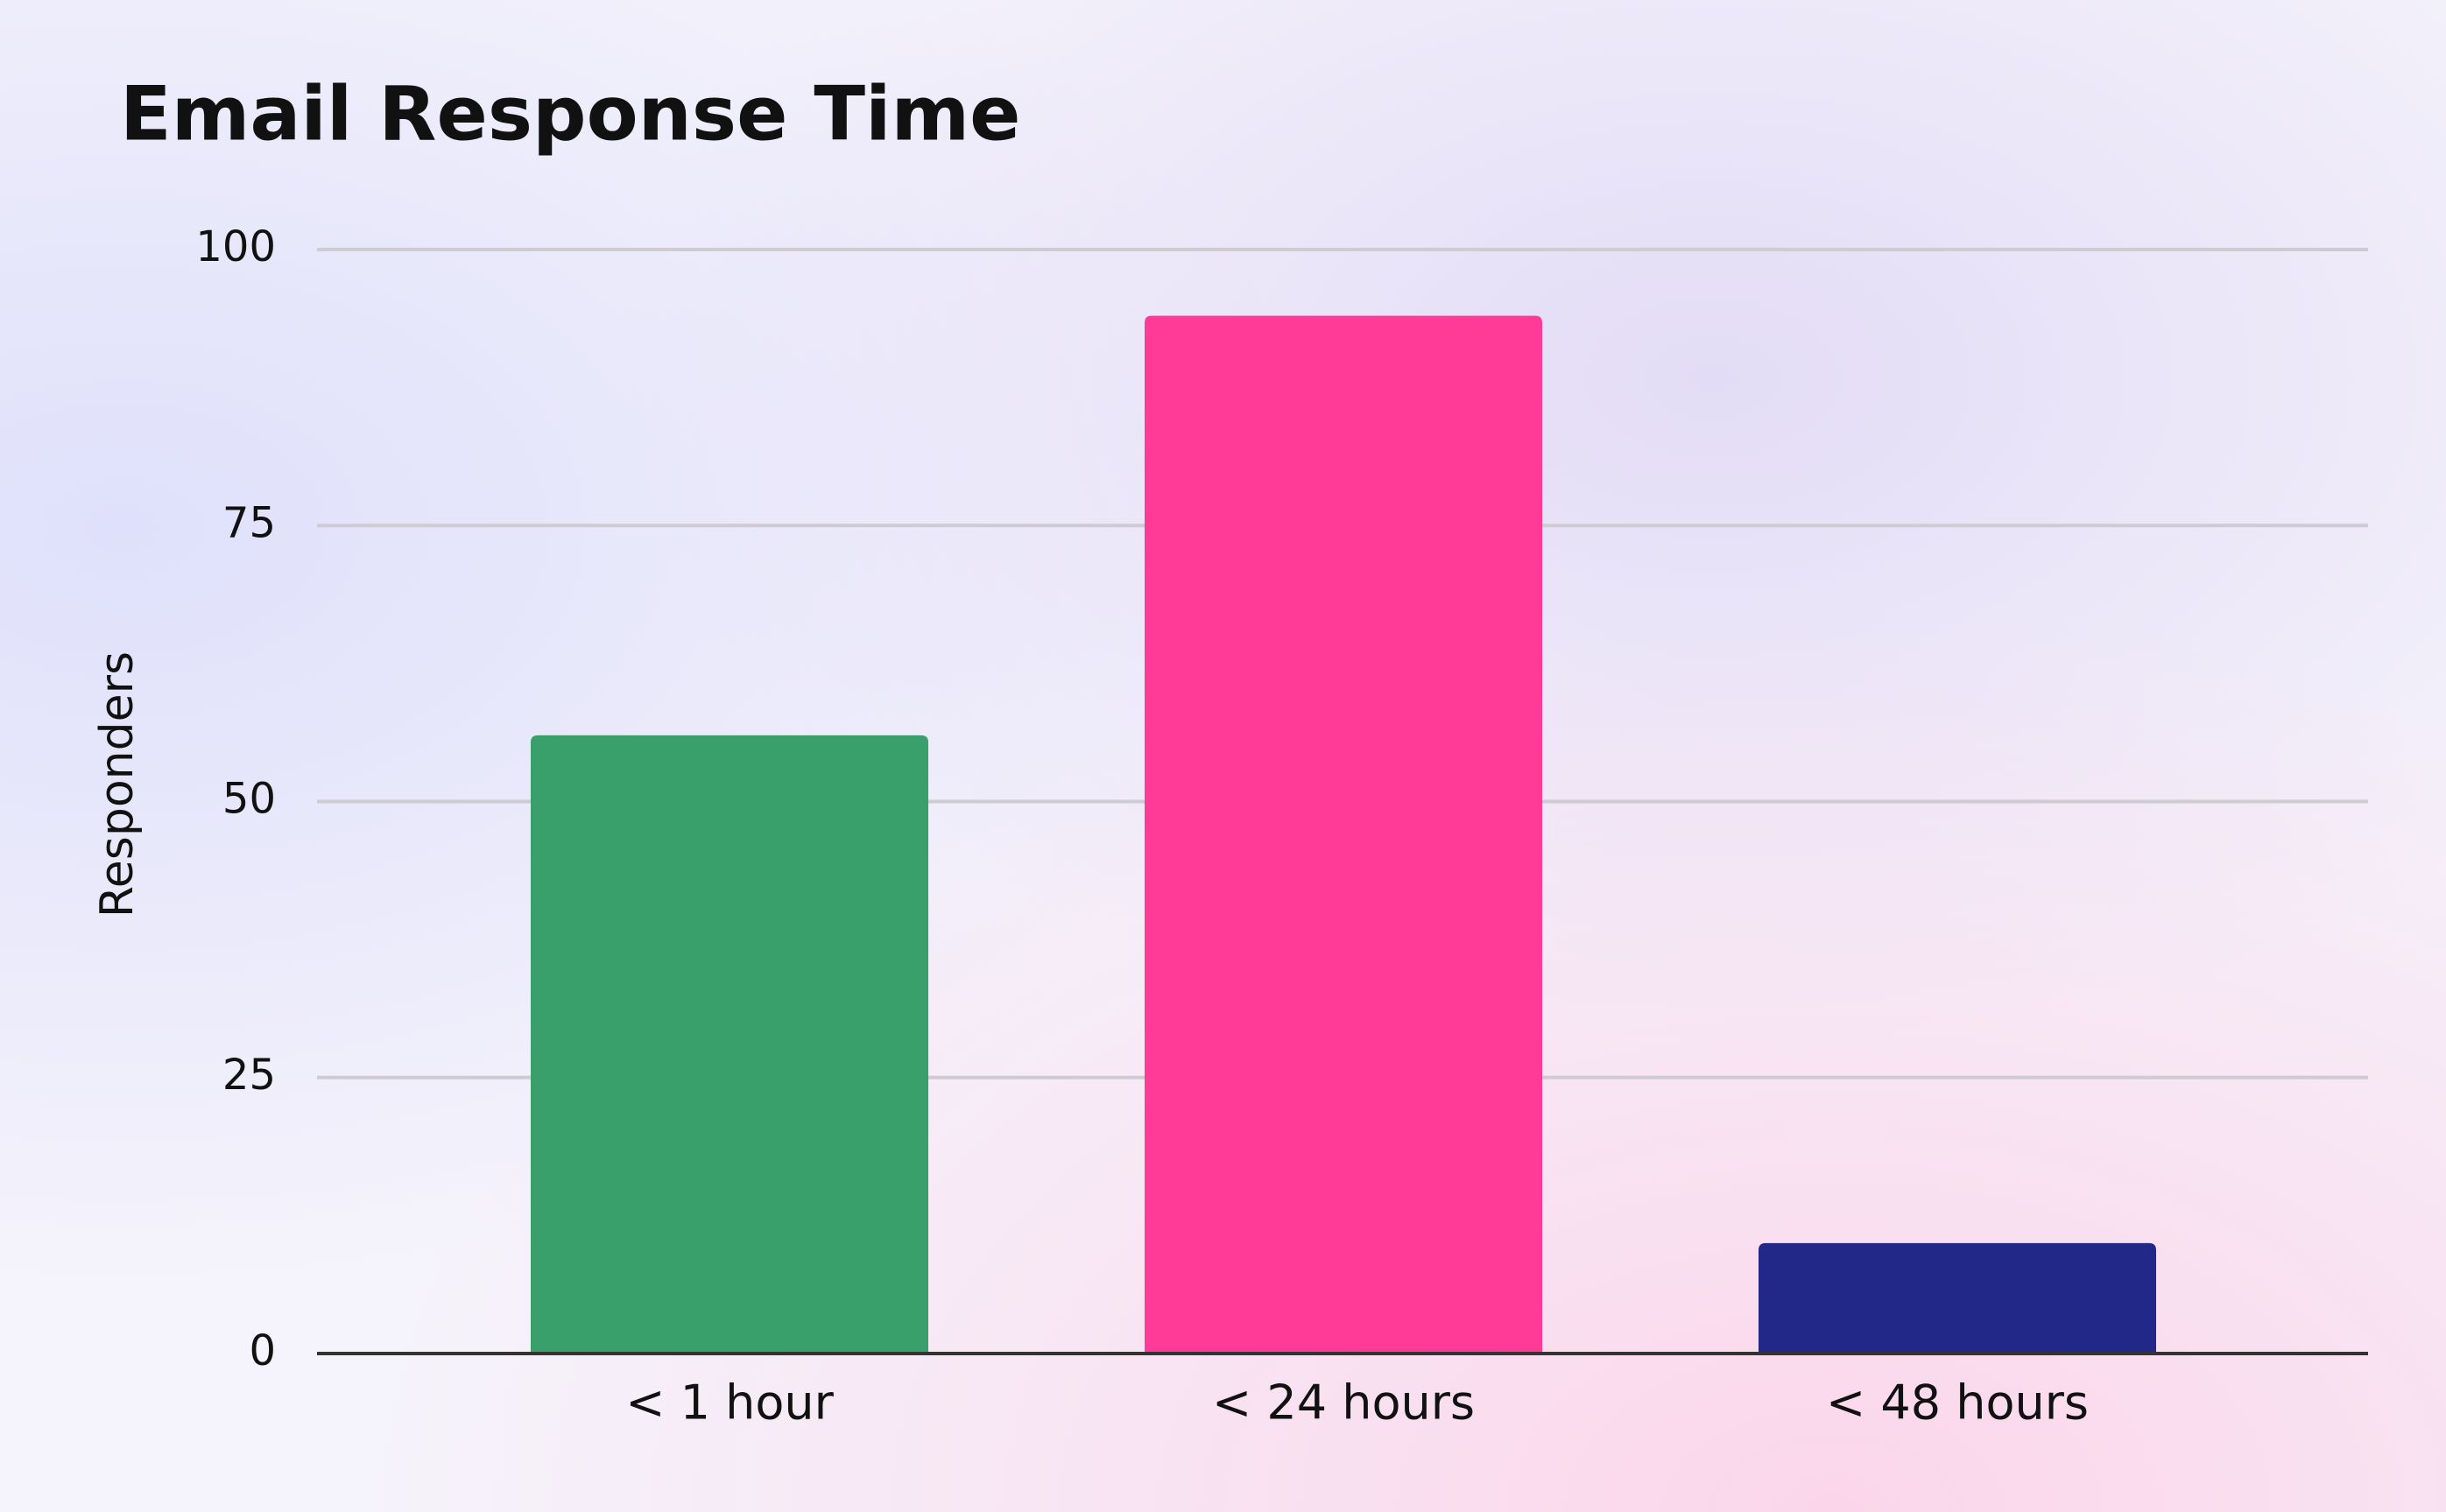 The image size is (2446, 1512). I want to click on y-tick-label: 75, so click(249, 522).